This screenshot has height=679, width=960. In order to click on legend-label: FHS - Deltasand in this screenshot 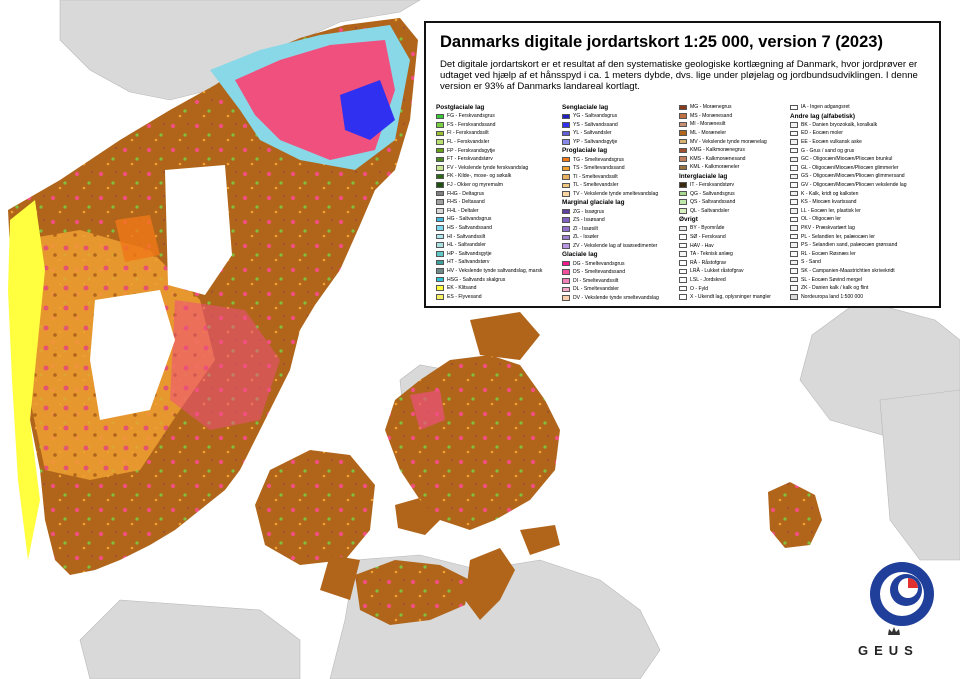, I will do `click(466, 202)`.